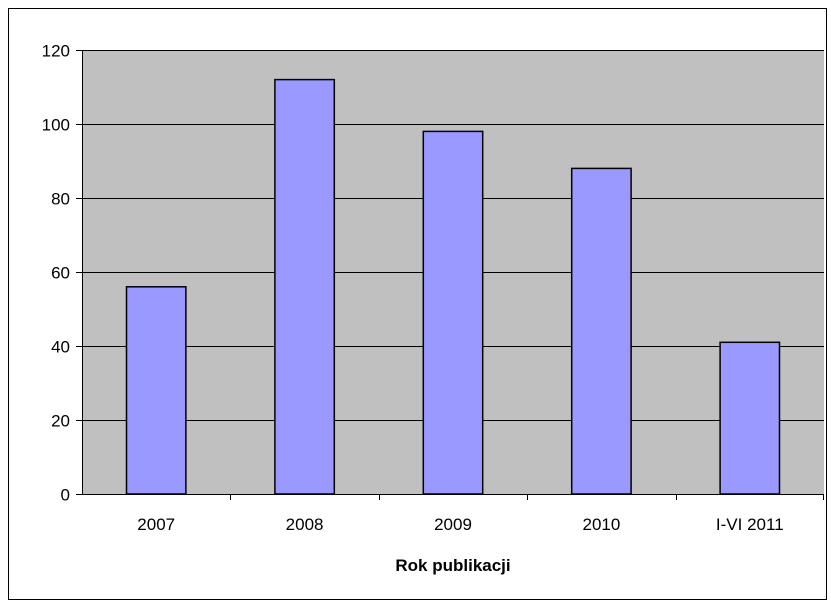 This screenshot has width=831, height=602. Describe the element at coordinates (60, 347) in the screenshot. I see `y-tick-label-40: 40` at that location.